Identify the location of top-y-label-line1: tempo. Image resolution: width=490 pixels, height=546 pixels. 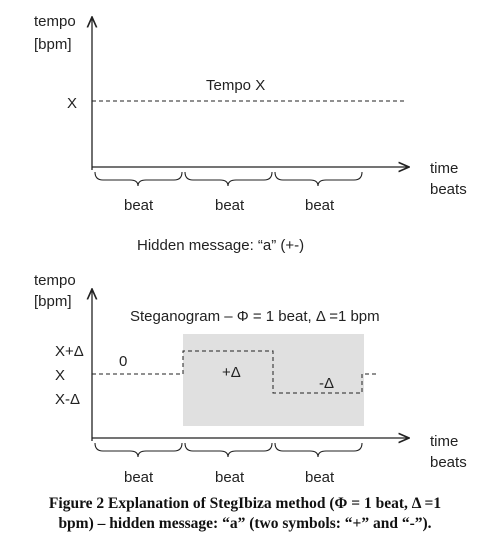
(55, 21).